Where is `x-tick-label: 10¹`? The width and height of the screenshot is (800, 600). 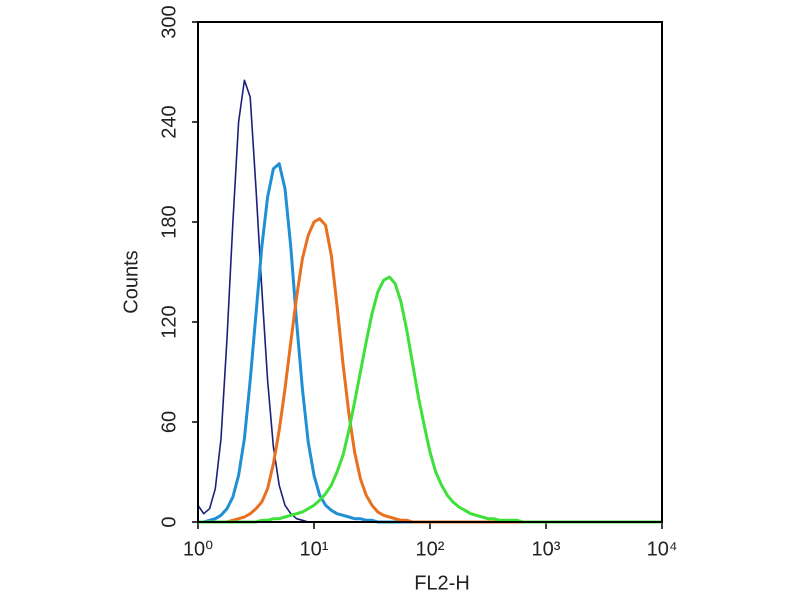
x-tick-label: 10¹ is located at coordinates (314, 549).